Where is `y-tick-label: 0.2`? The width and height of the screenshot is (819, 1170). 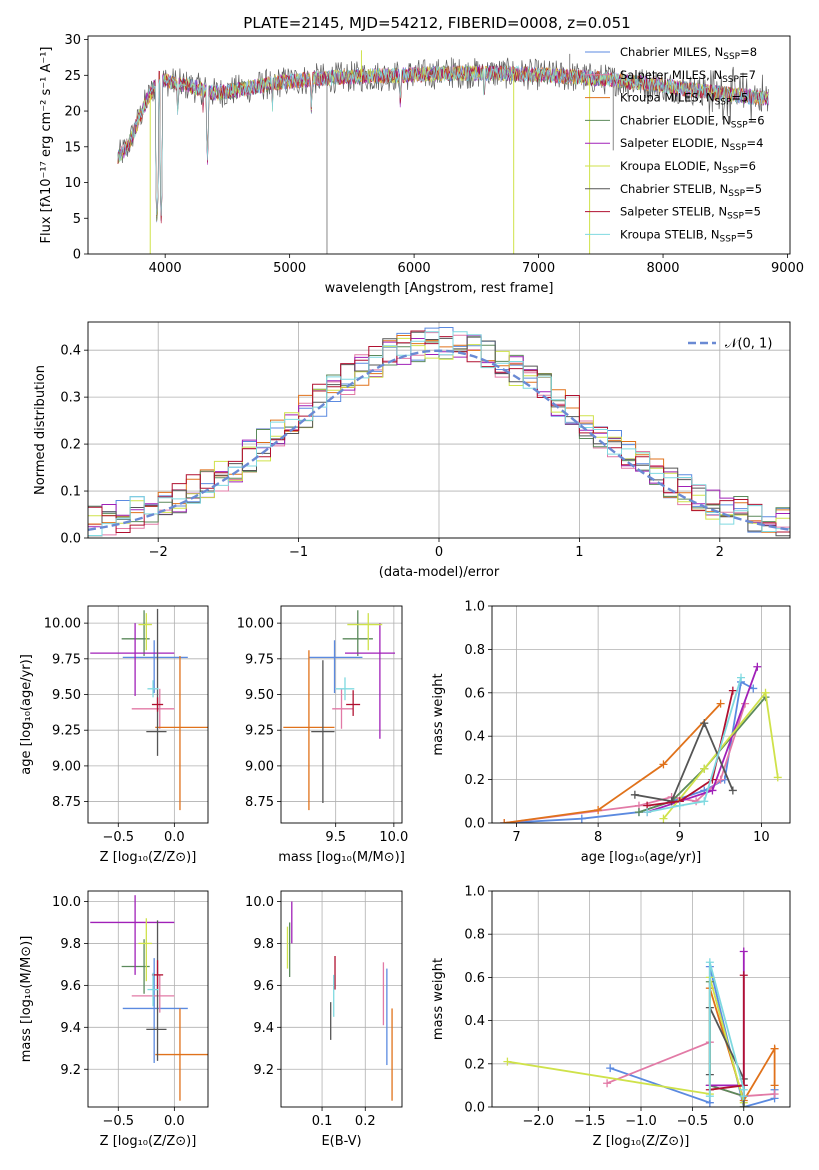
y-tick-label: 0.2 is located at coordinates (474, 1064).